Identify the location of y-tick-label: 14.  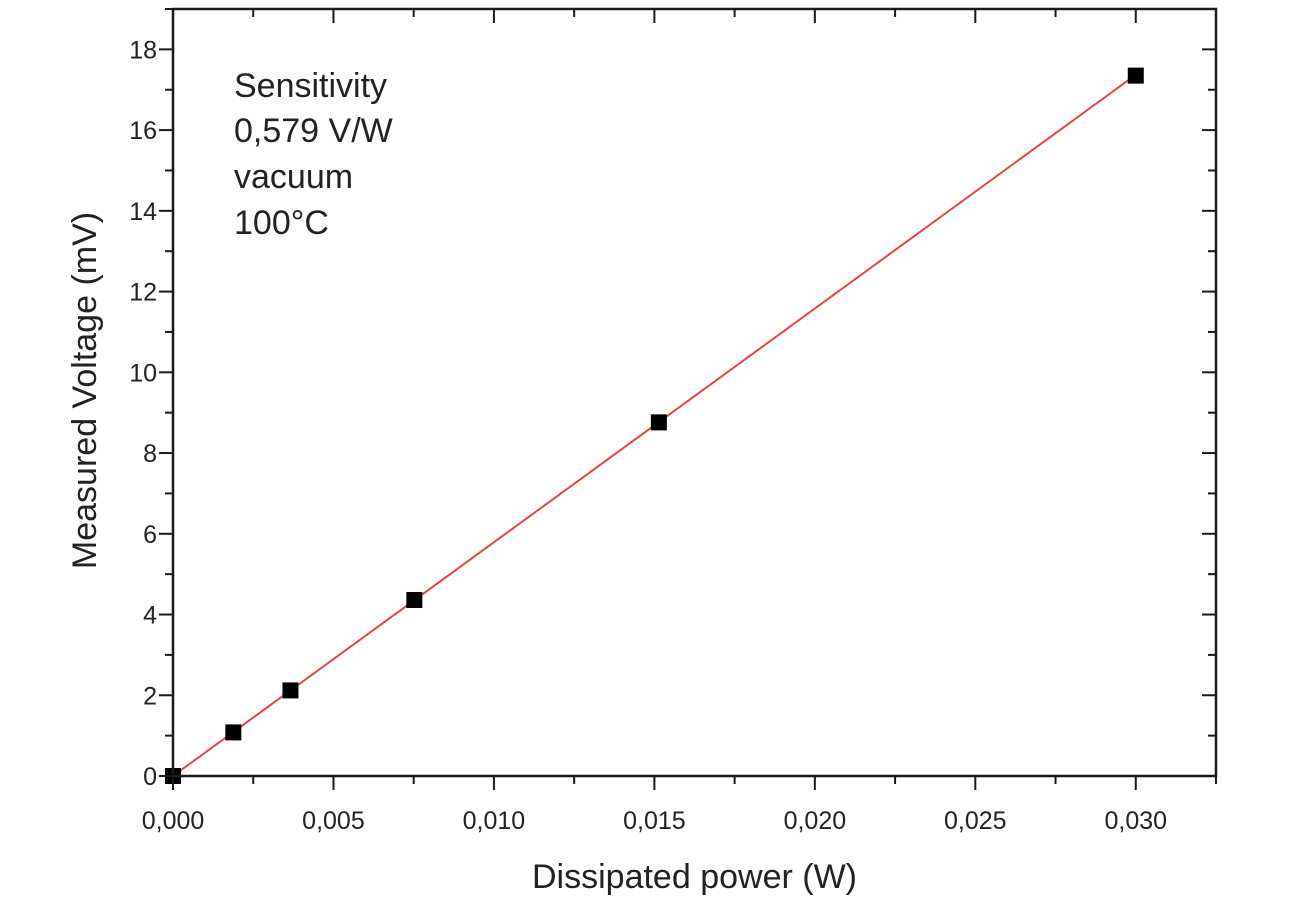
(143, 212).